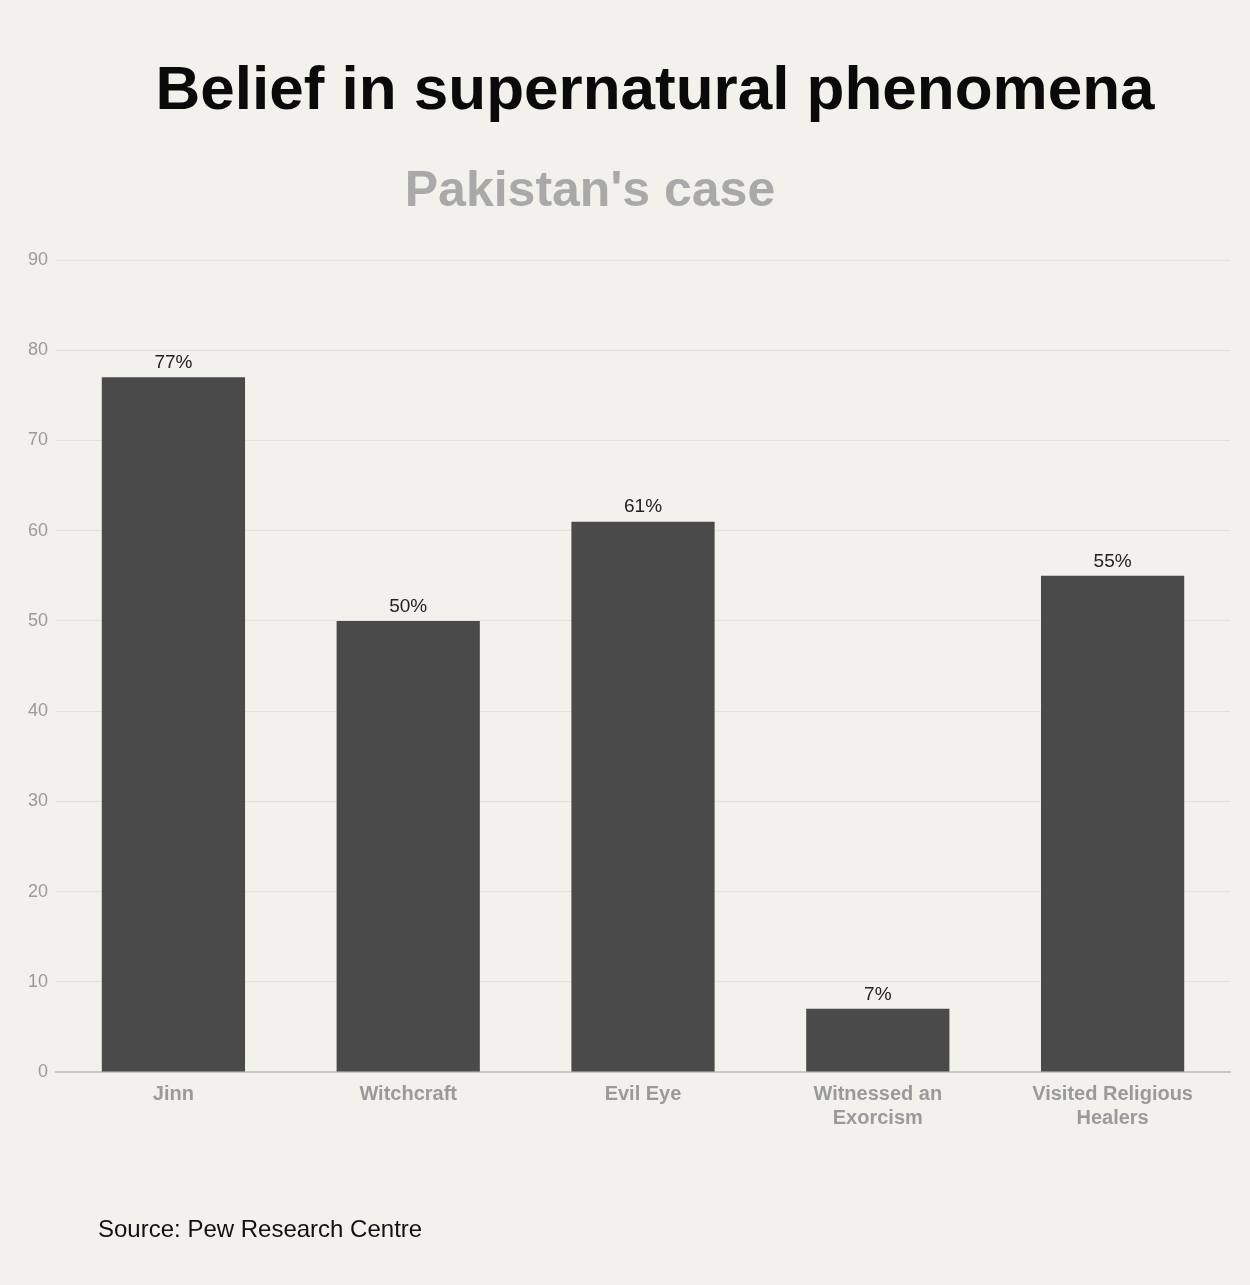  I want to click on data-label: 77%, so click(173, 362).